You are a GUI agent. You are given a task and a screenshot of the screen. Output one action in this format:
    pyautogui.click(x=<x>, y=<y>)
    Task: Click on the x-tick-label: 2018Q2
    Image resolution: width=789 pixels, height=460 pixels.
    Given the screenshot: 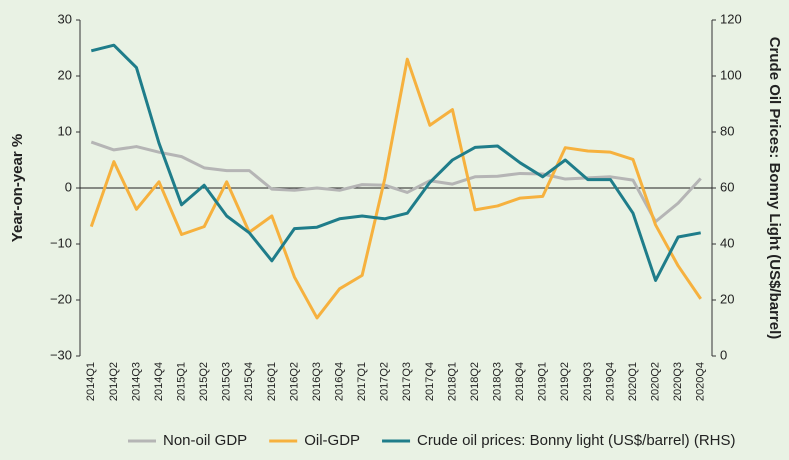 What is the action you would take?
    pyautogui.click(x=475, y=381)
    